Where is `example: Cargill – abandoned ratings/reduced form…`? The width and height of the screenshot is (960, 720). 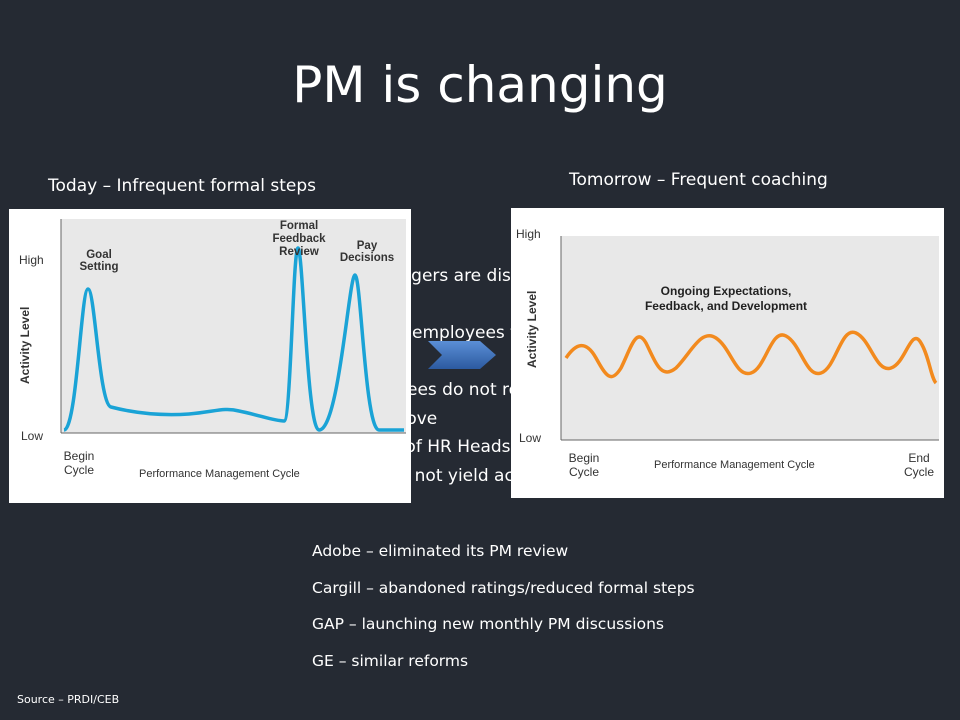 example: Cargill – abandoned ratings/reduced form… is located at coordinates (503, 587).